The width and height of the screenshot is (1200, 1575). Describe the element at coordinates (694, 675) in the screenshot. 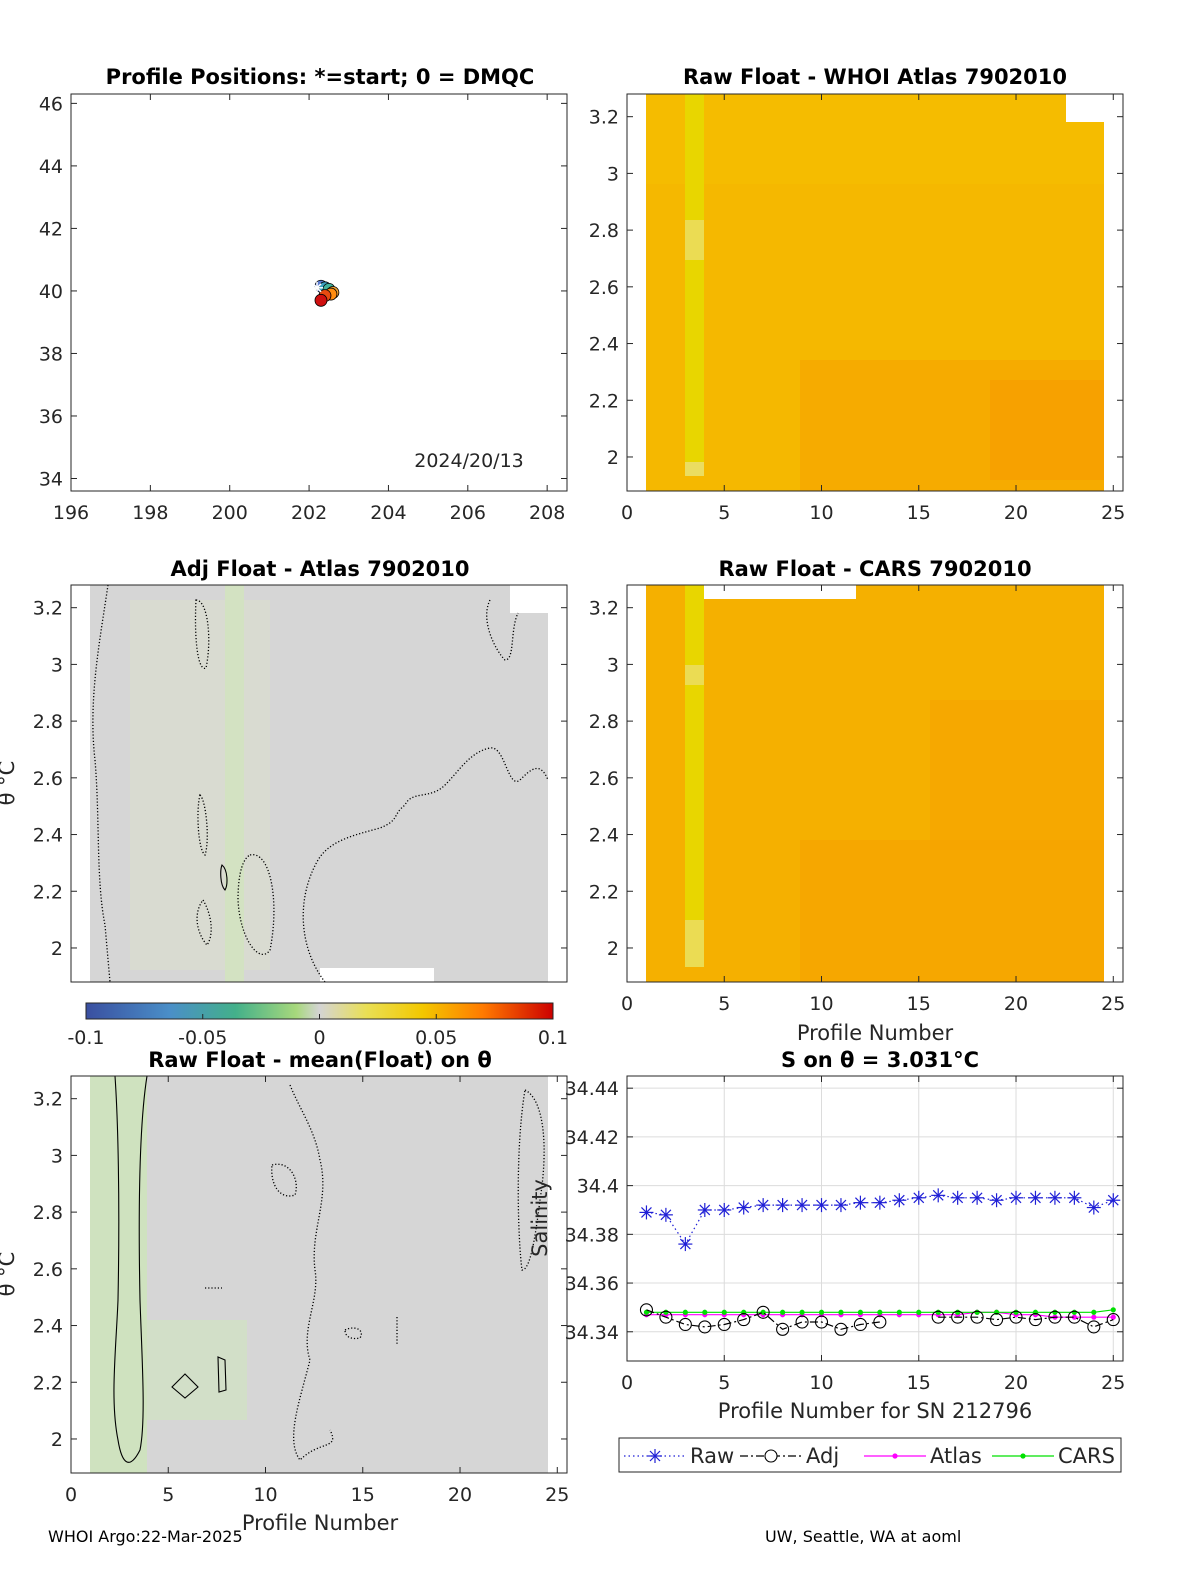

I see `raw-cars-stripe-light` at that location.